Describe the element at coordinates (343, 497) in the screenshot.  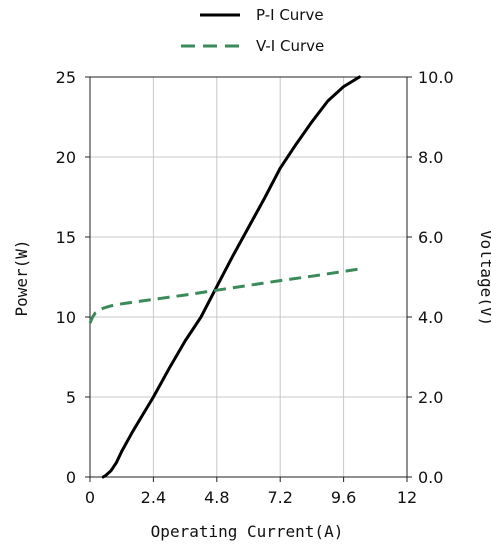
I see `x-tick-label: 9.6` at that location.